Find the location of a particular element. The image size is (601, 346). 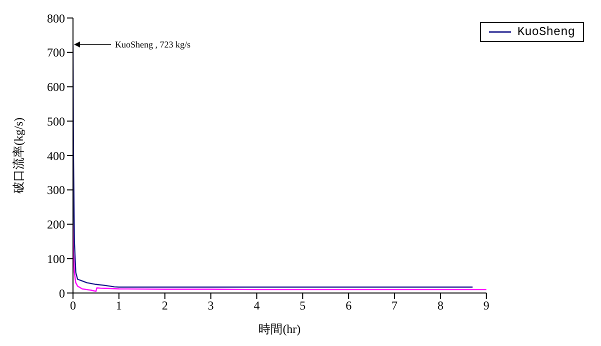

y-tick-label: 700 is located at coordinates (56, 53).